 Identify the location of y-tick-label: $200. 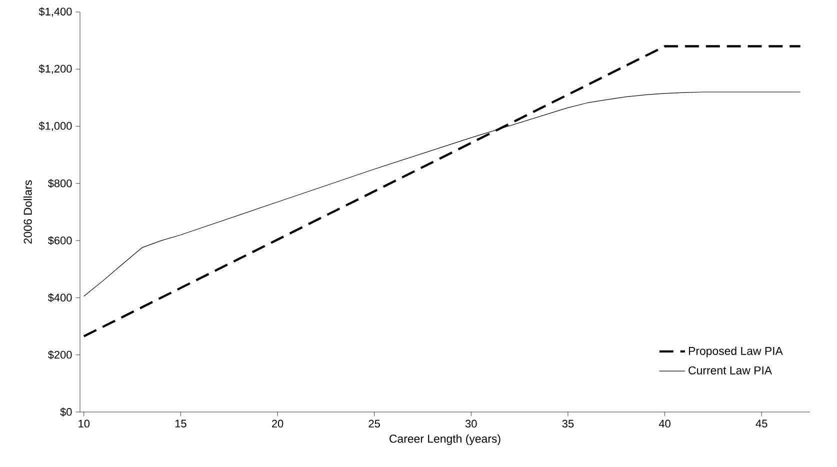
(60, 355).